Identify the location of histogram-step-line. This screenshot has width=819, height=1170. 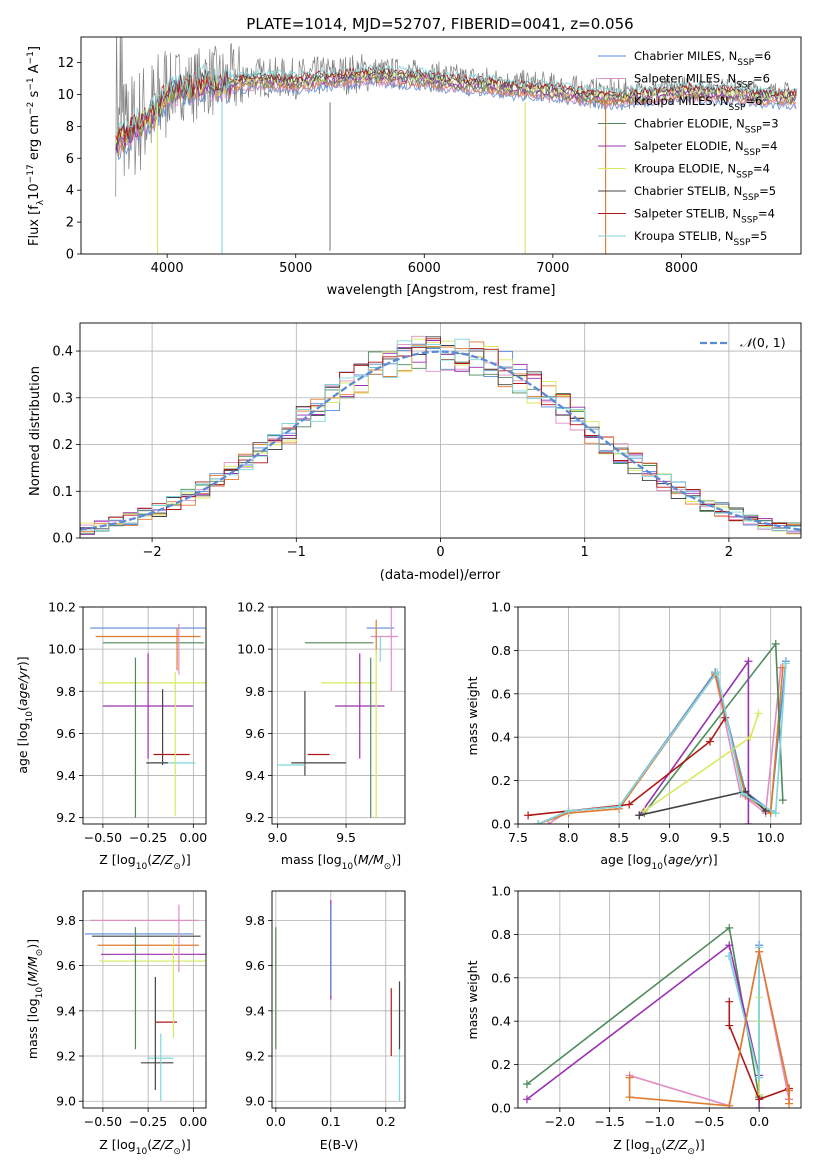
(440, 434).